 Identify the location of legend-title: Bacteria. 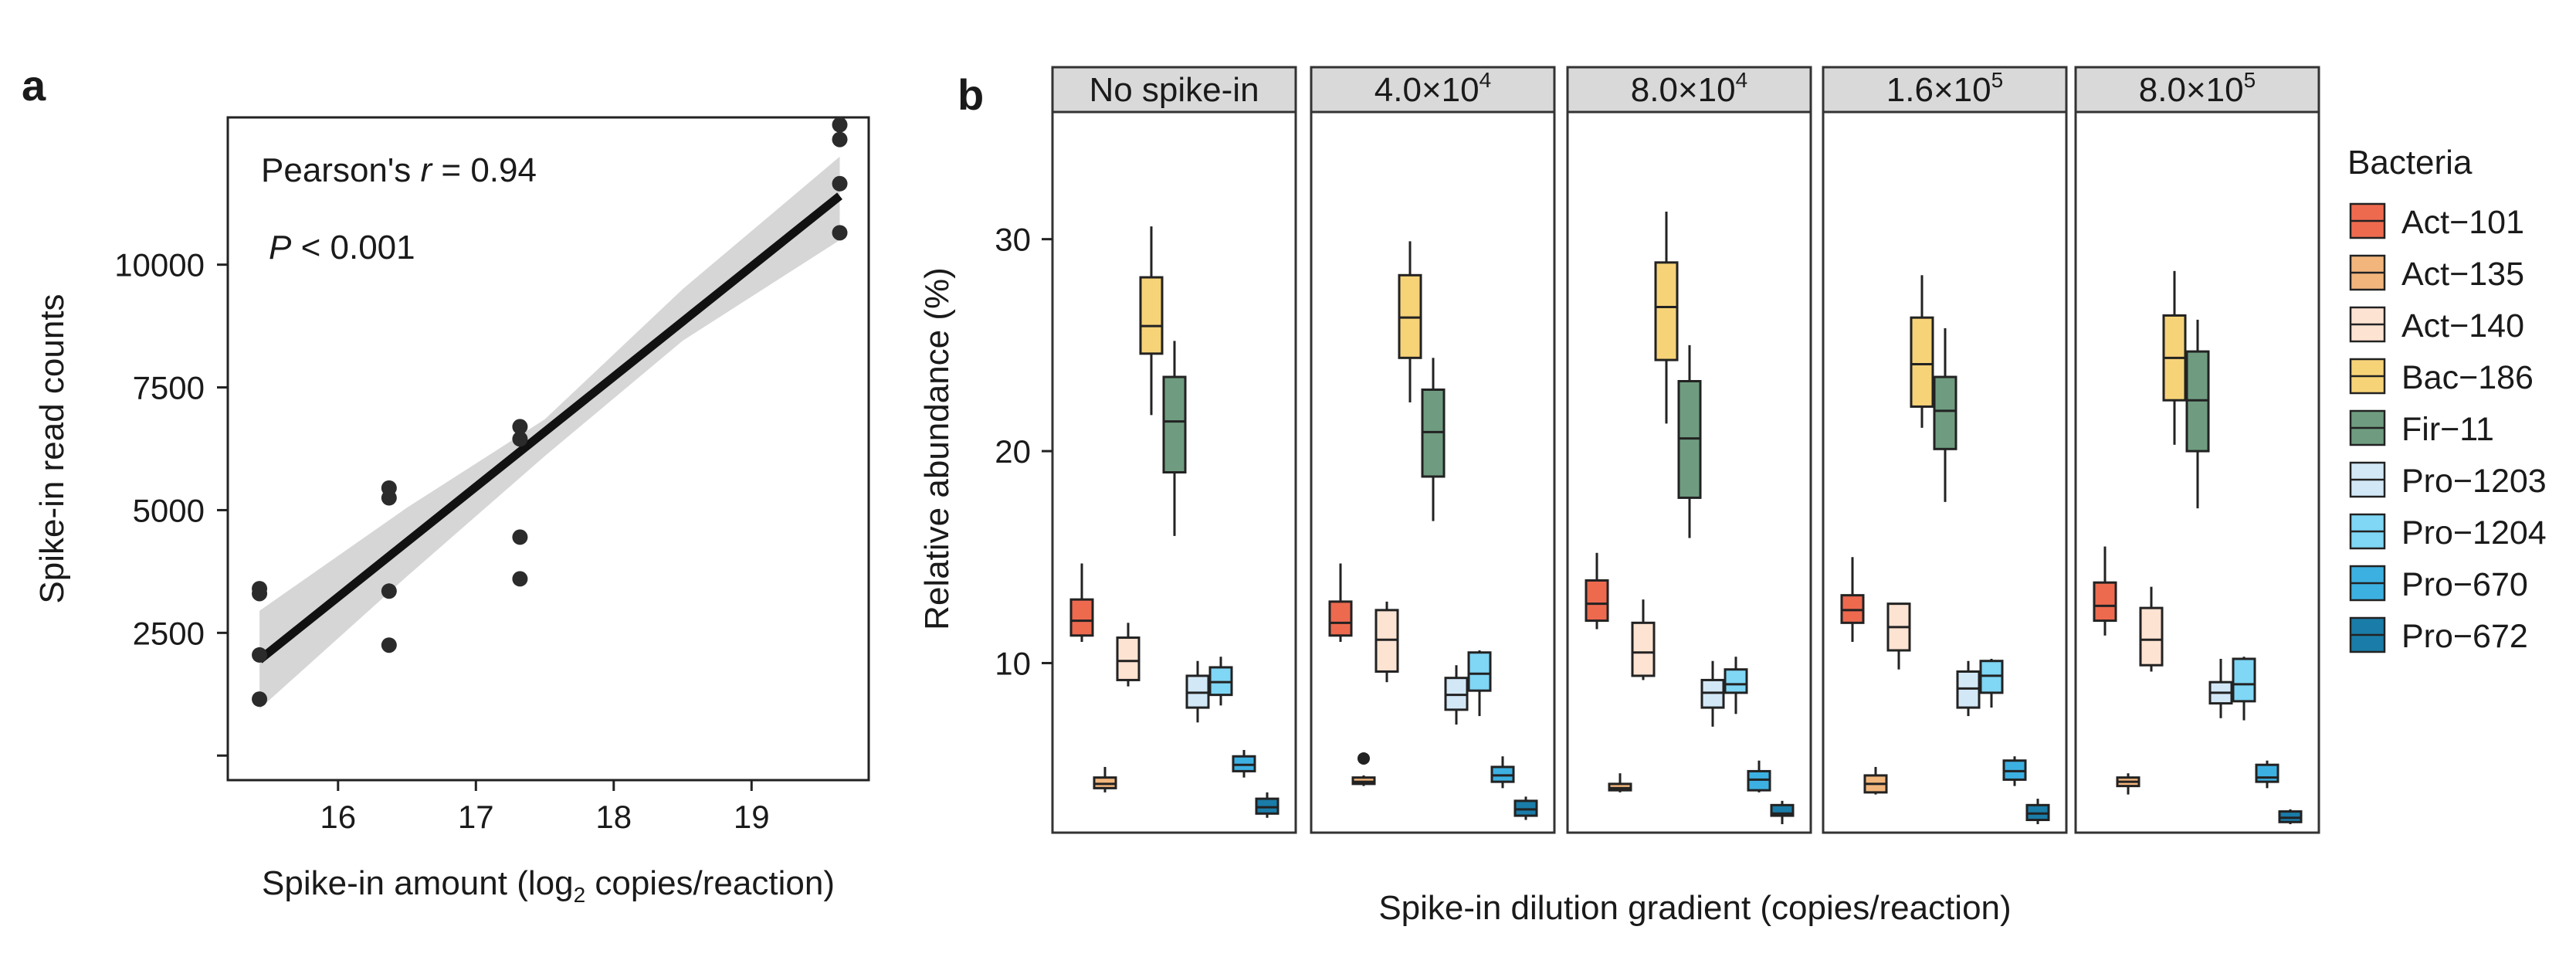
(2410, 163).